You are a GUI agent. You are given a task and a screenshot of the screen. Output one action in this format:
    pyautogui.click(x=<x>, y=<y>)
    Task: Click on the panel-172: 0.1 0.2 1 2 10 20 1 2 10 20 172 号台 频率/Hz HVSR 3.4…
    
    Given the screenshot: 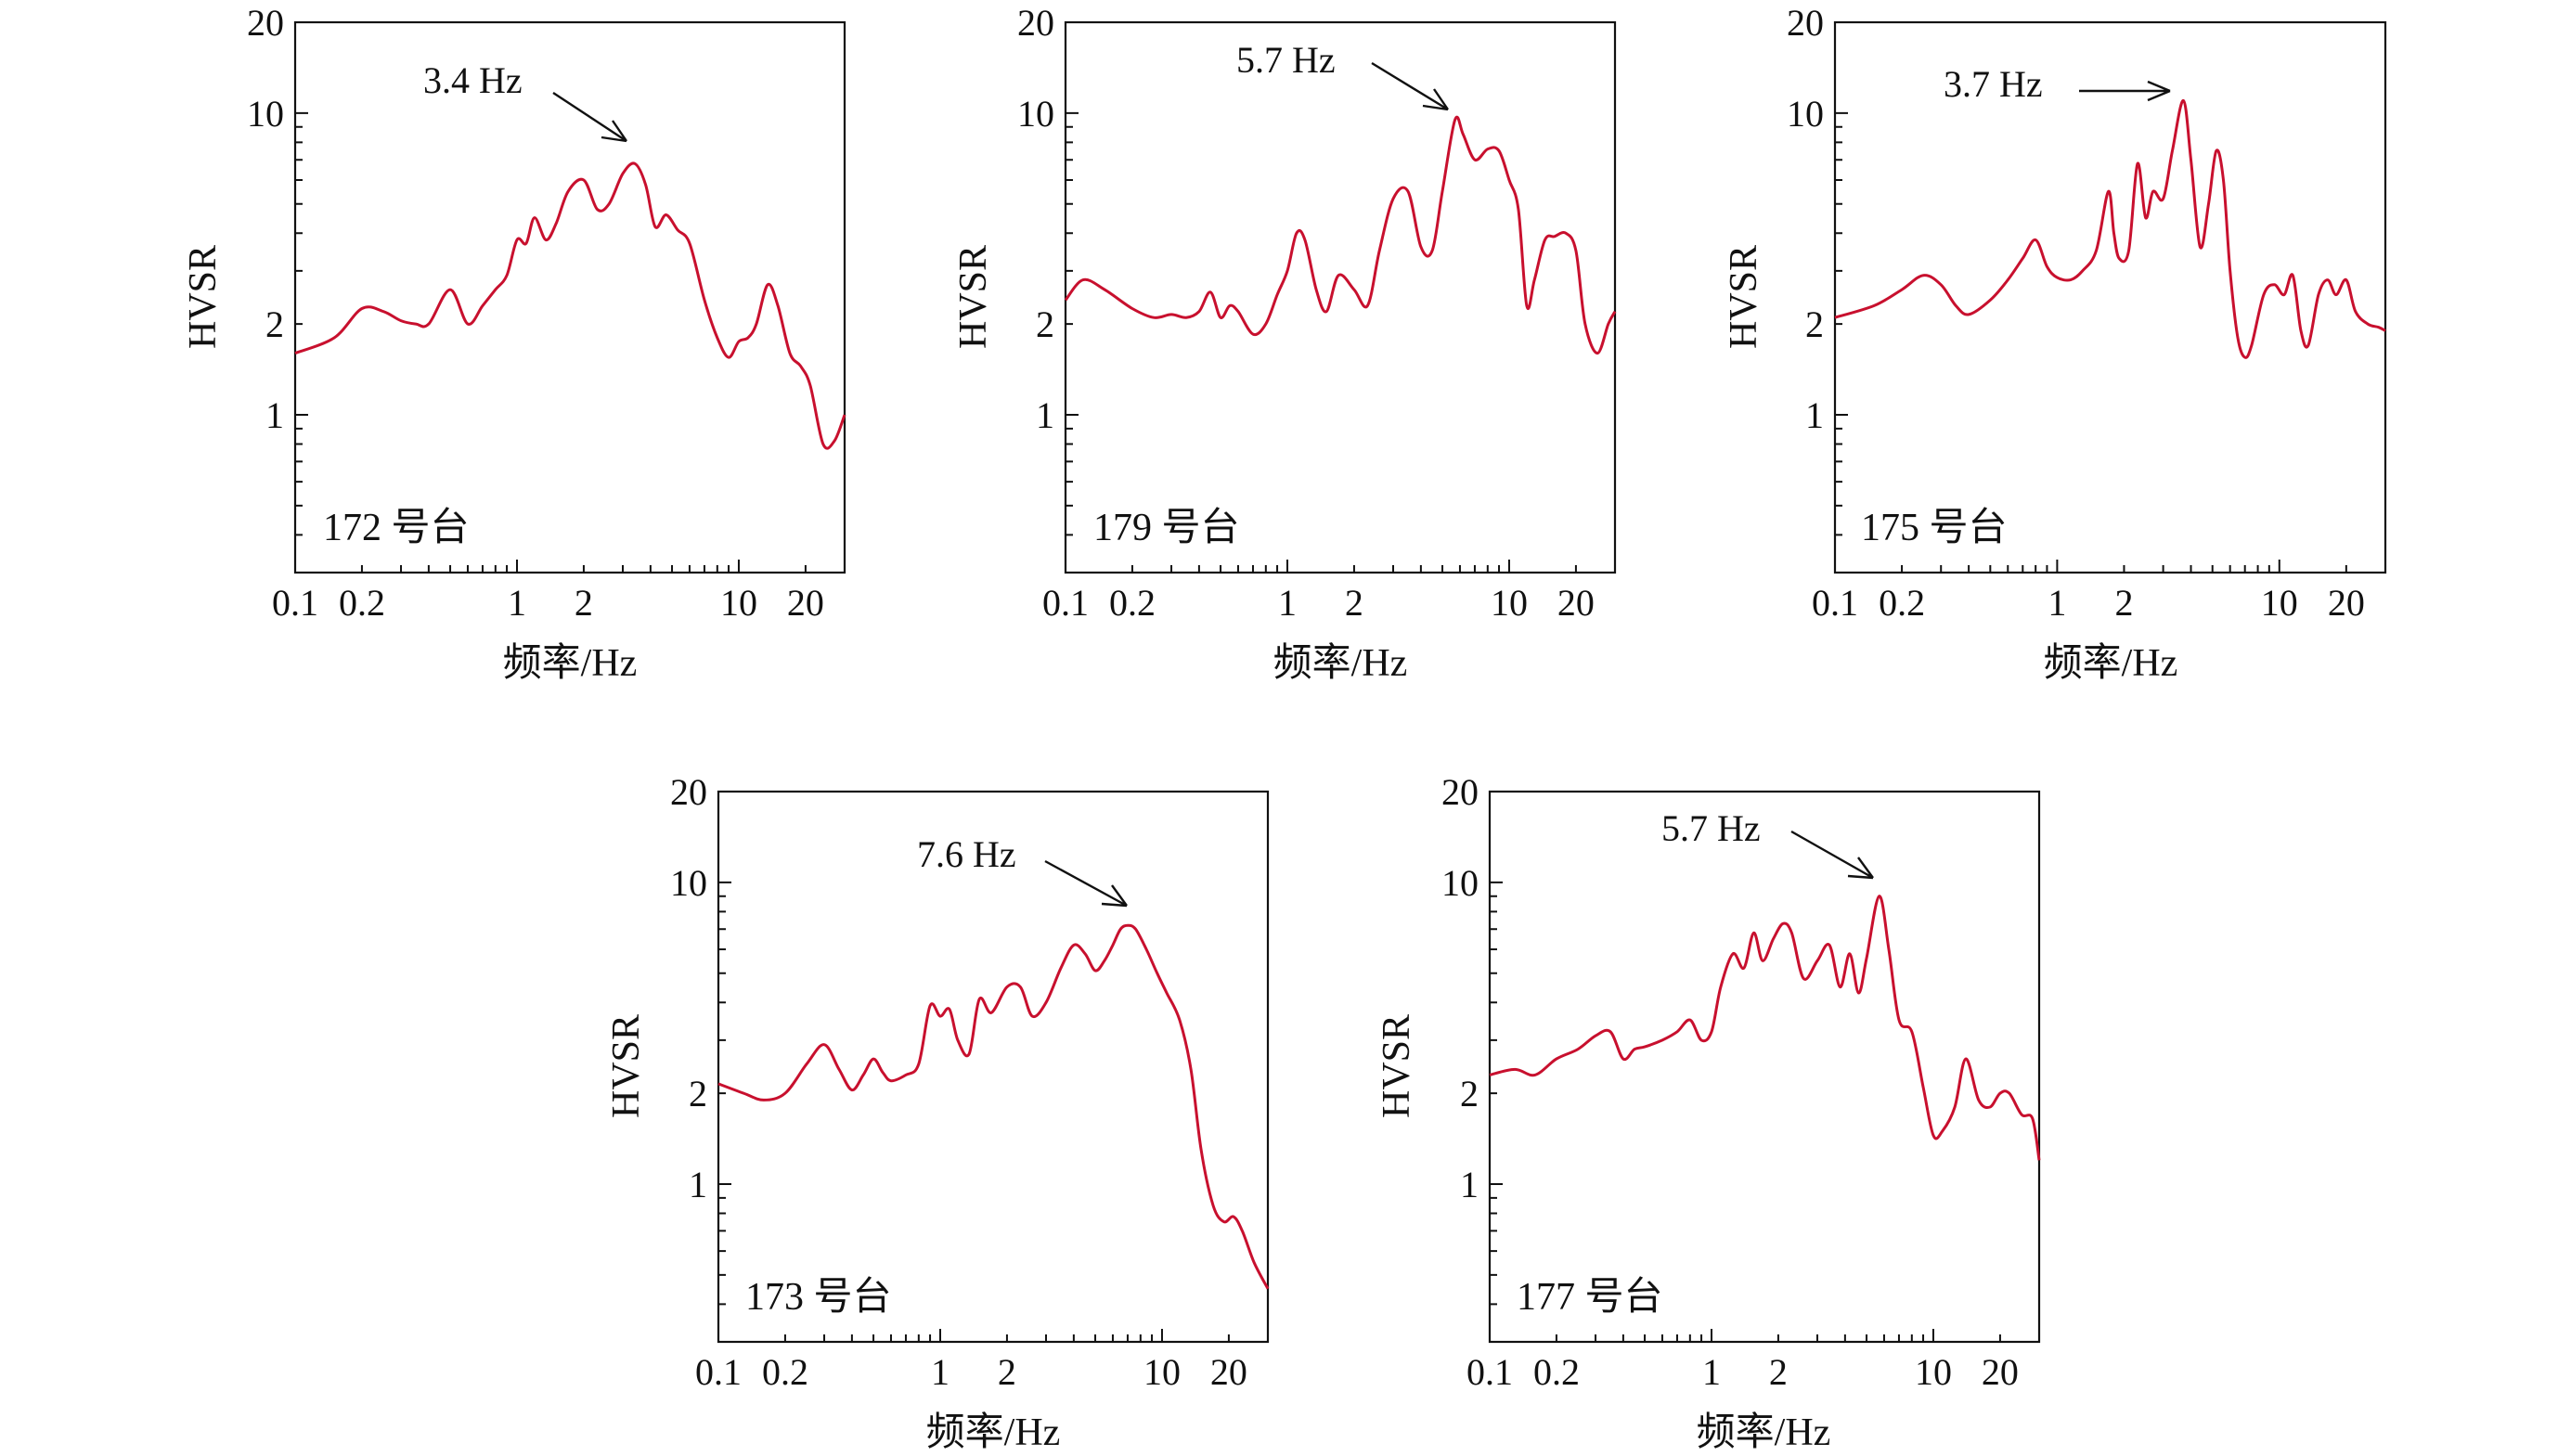 What is the action you would take?
    pyautogui.click(x=514, y=343)
    